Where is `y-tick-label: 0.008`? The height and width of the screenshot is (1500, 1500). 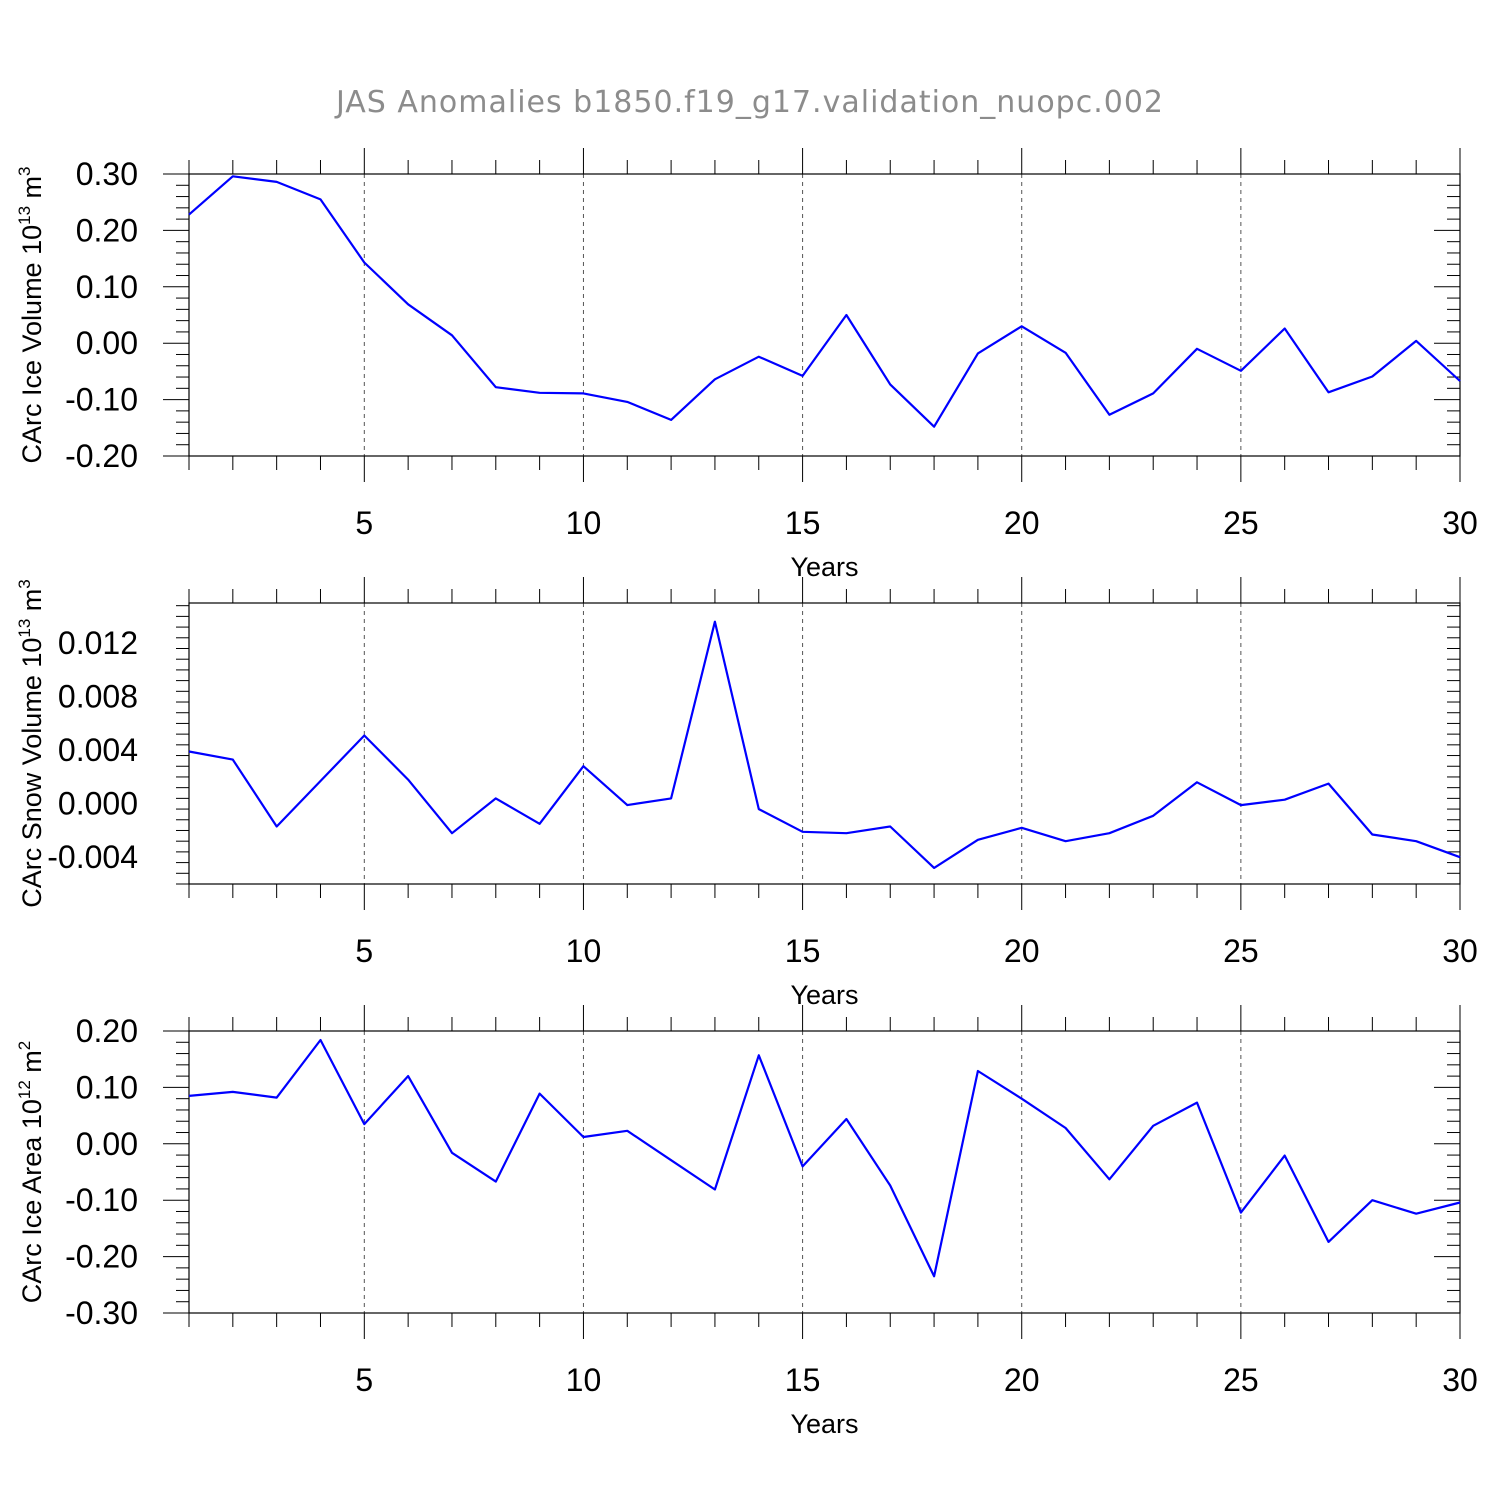 y-tick-label: 0.008 is located at coordinates (98, 697).